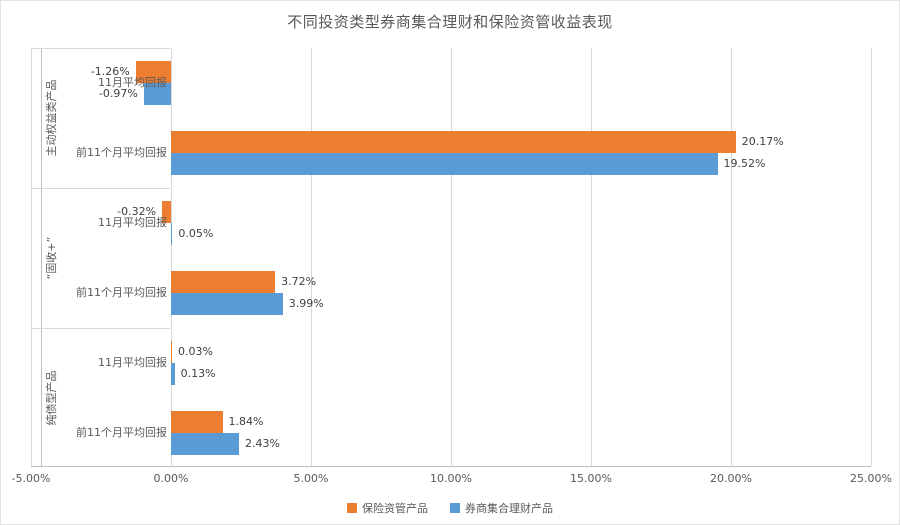  What do you see at coordinates (395, 508) in the screenshot?
I see `legend-label: 保险资管产品` at bounding box center [395, 508].